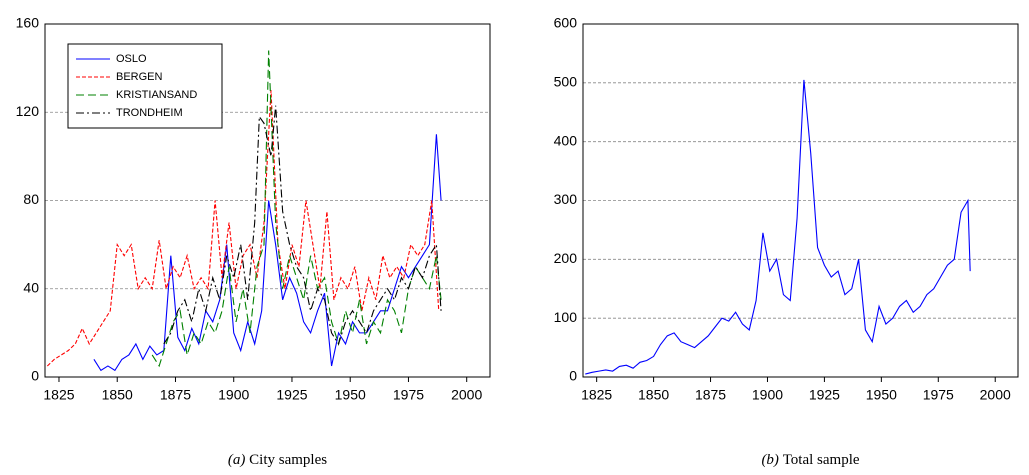 Image resolution: width=1029 pixels, height=475 pixels. I want to click on caption-label: (a), so click(237, 460).